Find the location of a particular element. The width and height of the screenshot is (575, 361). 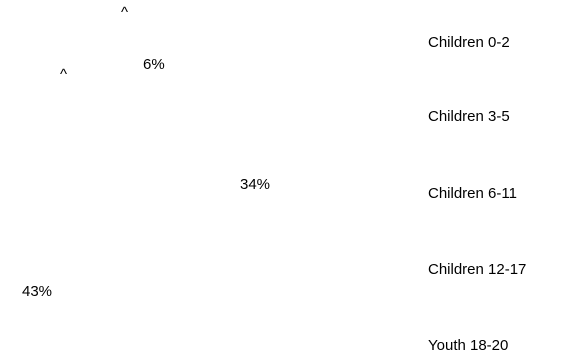

data-label-children-12-17: 43% is located at coordinates (37, 291).